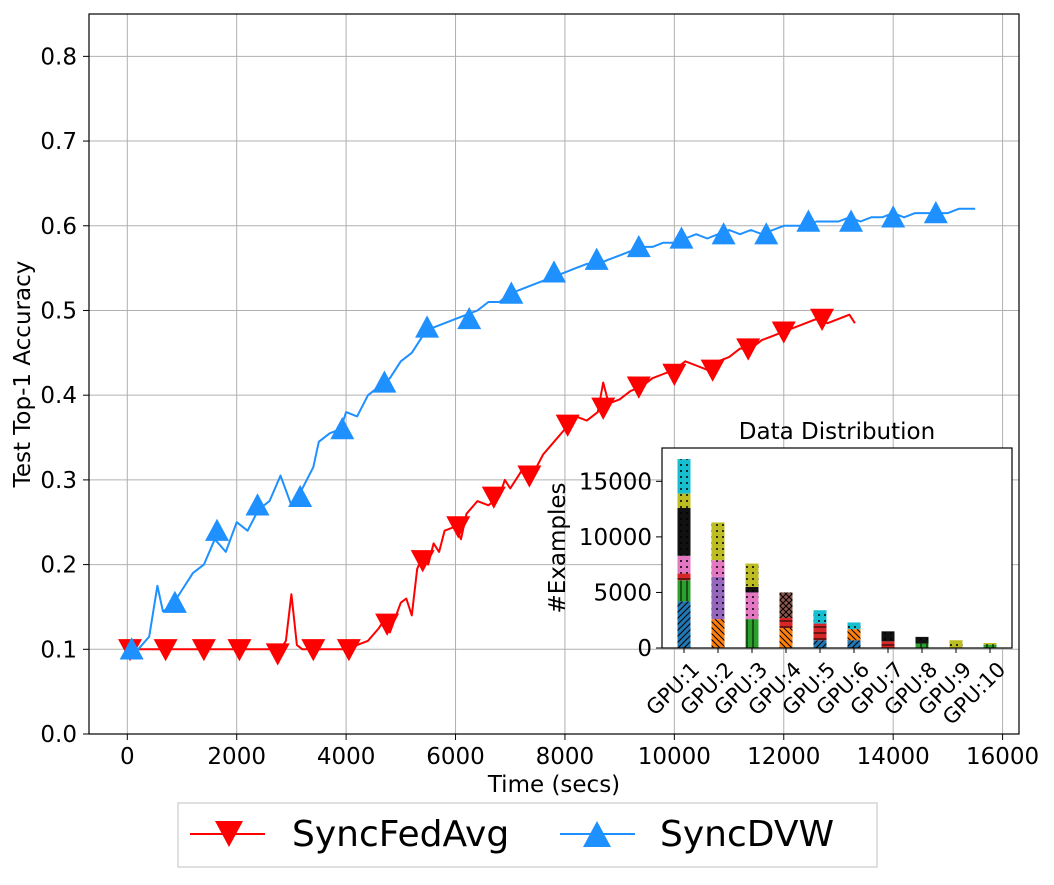 This screenshot has height=885, width=1054. I want to click on legend-box, so click(527, 835).